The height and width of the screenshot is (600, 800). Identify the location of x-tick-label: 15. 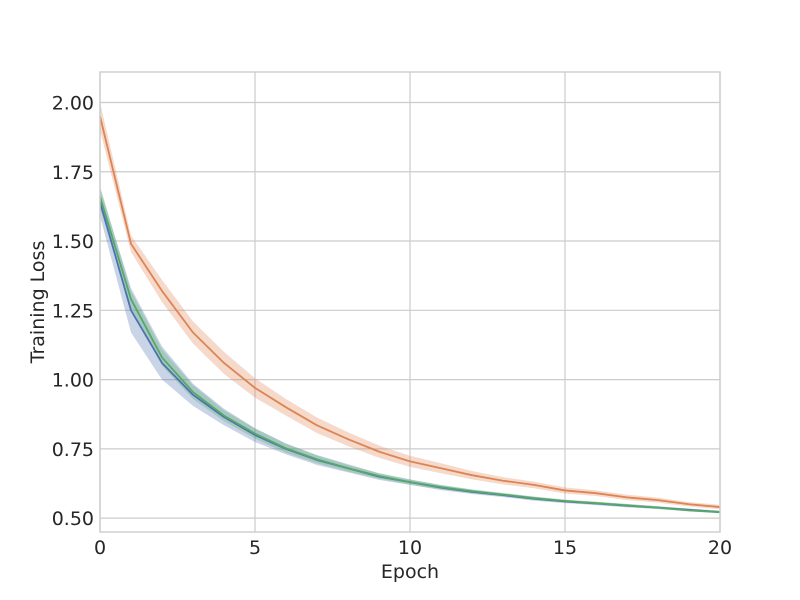
(565, 548).